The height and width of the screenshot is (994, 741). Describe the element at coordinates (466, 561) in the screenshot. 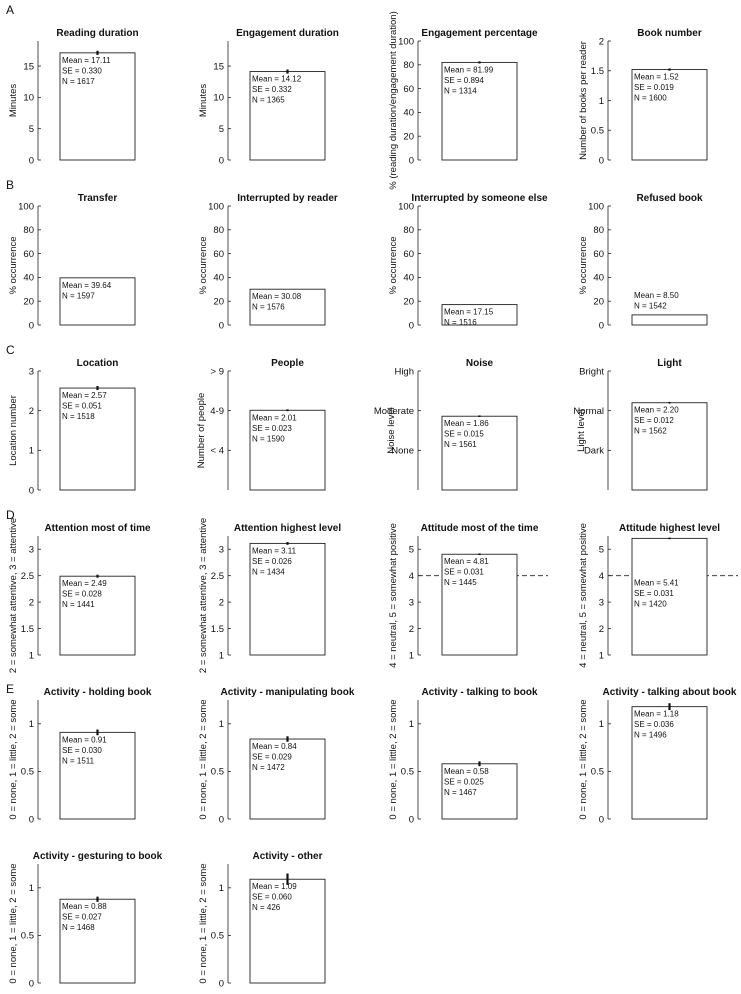

I see `data-label: Mean = 4.81` at that location.